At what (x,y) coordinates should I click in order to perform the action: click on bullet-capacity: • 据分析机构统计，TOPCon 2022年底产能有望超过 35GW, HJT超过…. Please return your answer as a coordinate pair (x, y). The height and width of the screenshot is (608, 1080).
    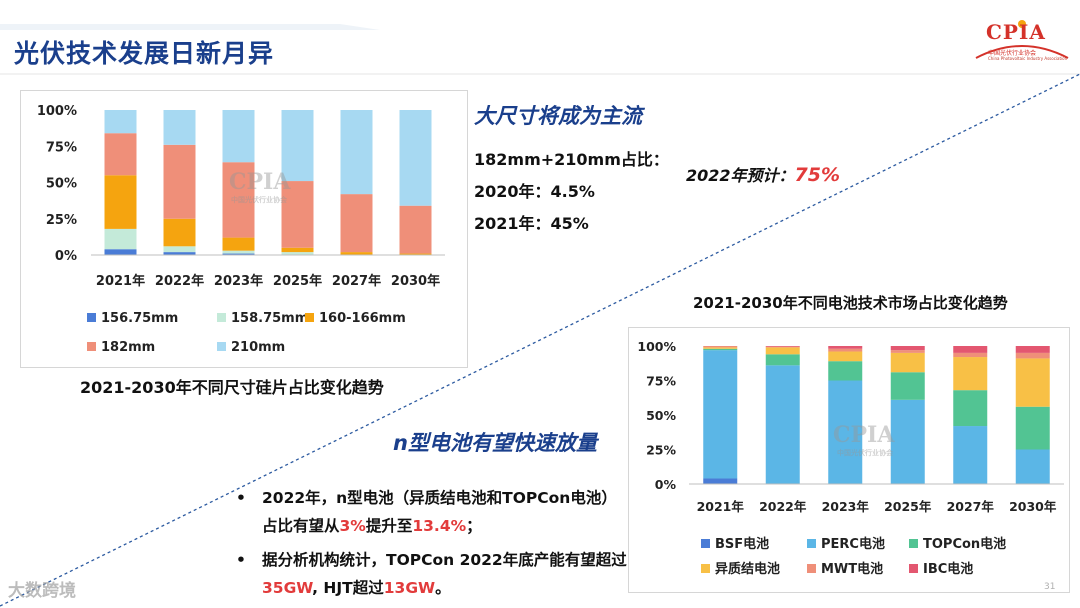
    Looking at the image, I should click on (432, 574).